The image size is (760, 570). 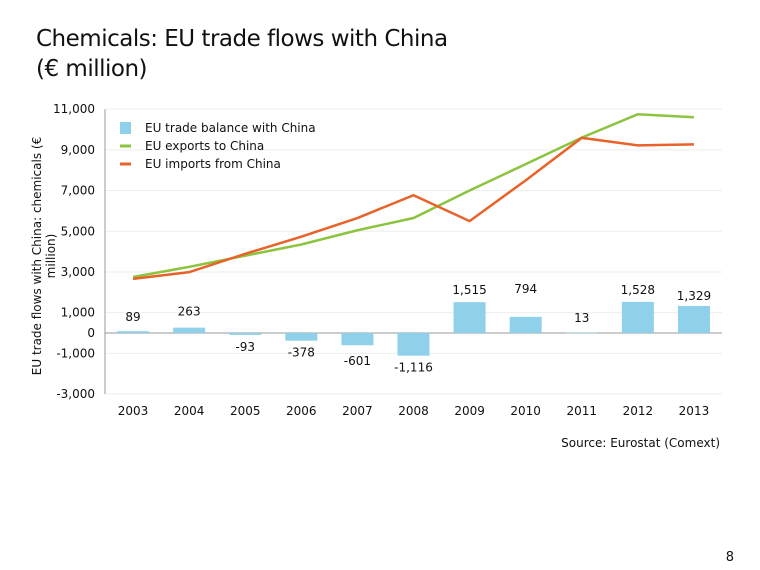 What do you see at coordinates (78, 231) in the screenshot?
I see `y-tick-label: 5,000` at bounding box center [78, 231].